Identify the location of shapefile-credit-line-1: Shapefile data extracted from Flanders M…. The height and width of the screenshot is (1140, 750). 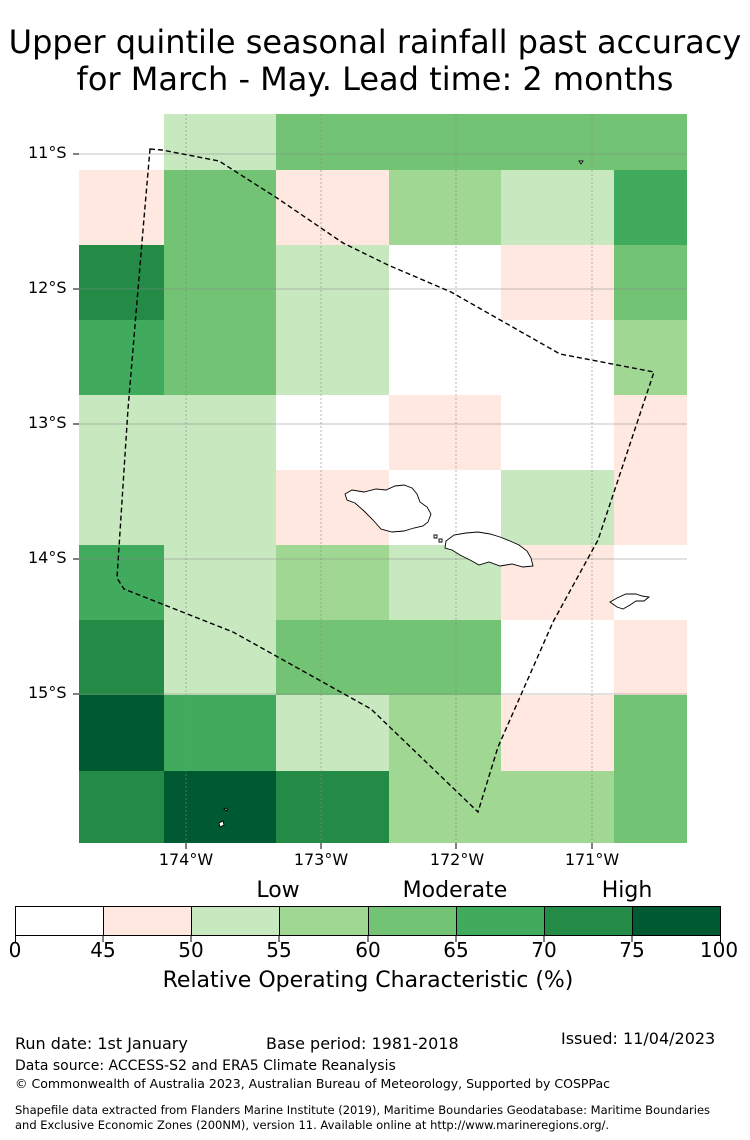
(363, 1110).